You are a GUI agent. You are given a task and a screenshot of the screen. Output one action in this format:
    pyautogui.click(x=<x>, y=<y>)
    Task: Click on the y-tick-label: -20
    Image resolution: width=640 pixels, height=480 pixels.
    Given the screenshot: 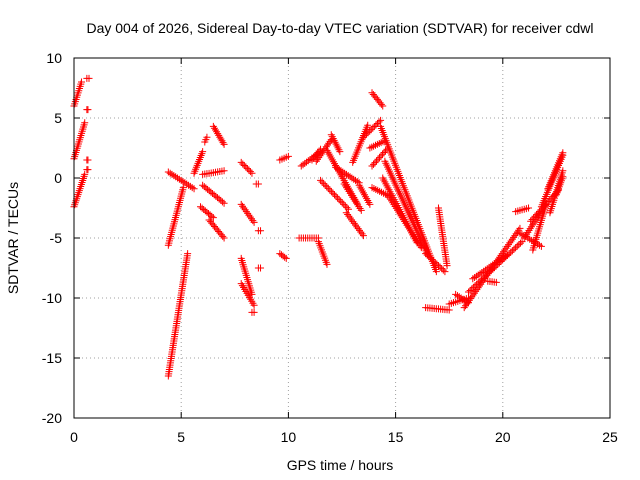 What is the action you would take?
    pyautogui.click(x=52, y=418)
    